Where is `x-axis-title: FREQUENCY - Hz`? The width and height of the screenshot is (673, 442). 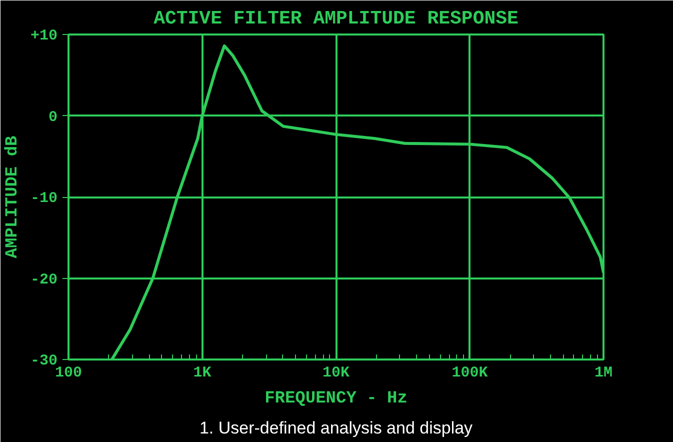 x-axis-title: FREQUENCY - Hz is located at coordinates (336, 399).